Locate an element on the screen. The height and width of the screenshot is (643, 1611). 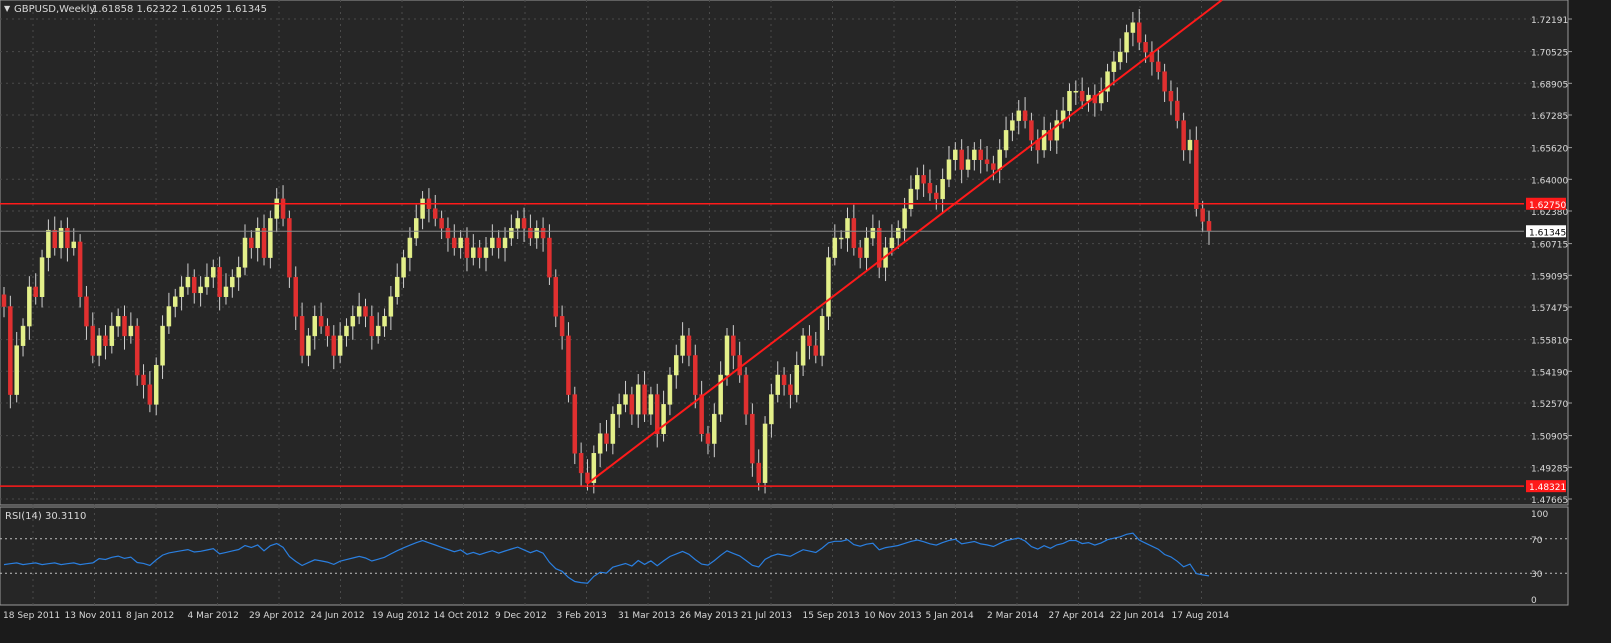
rsi-label: RSI(14) 30.3110 is located at coordinates (45, 516).